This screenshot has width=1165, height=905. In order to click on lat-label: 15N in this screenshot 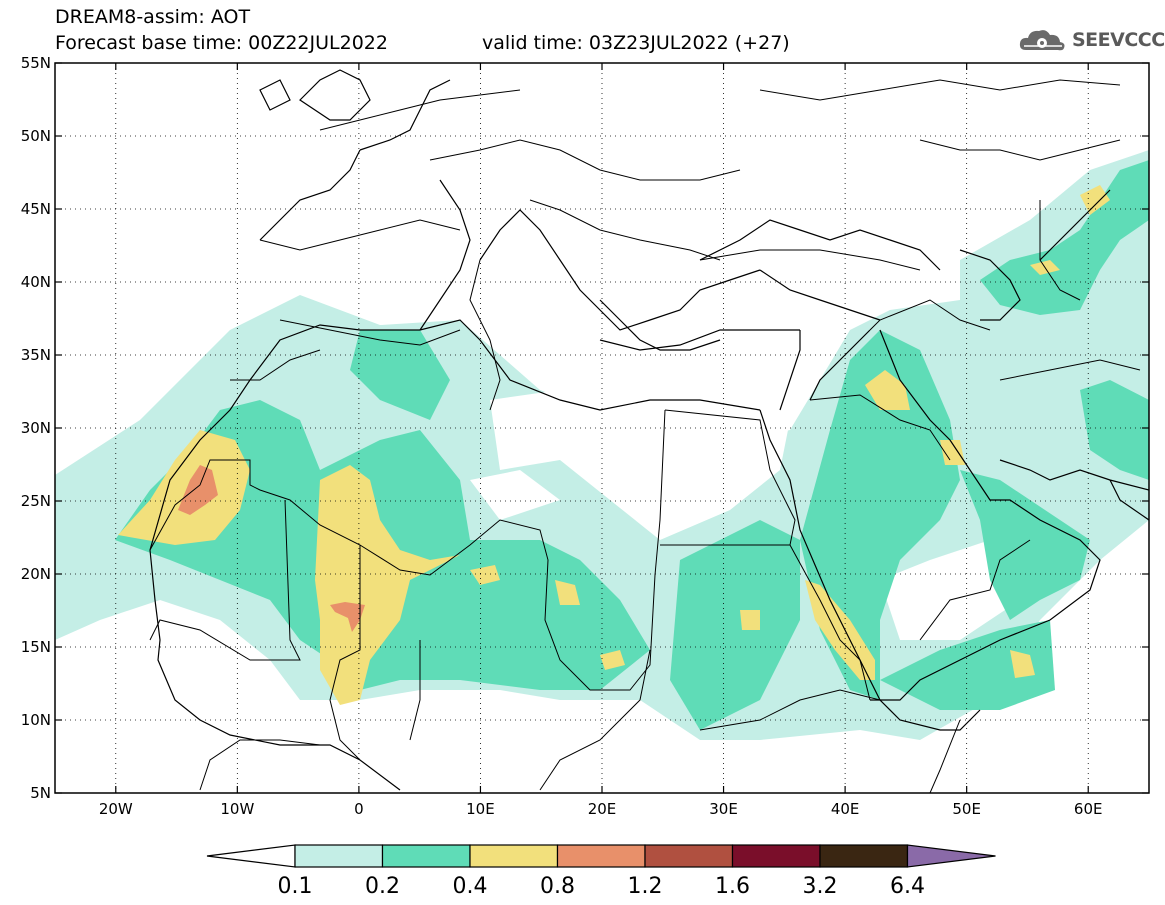, I will do `click(36, 647)`.